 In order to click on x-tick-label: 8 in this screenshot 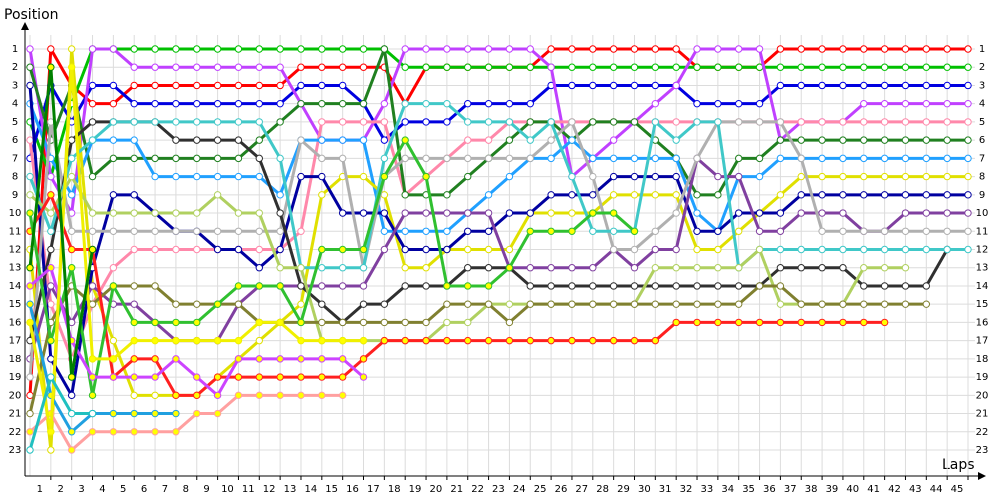, I will do `click(186, 489)`.